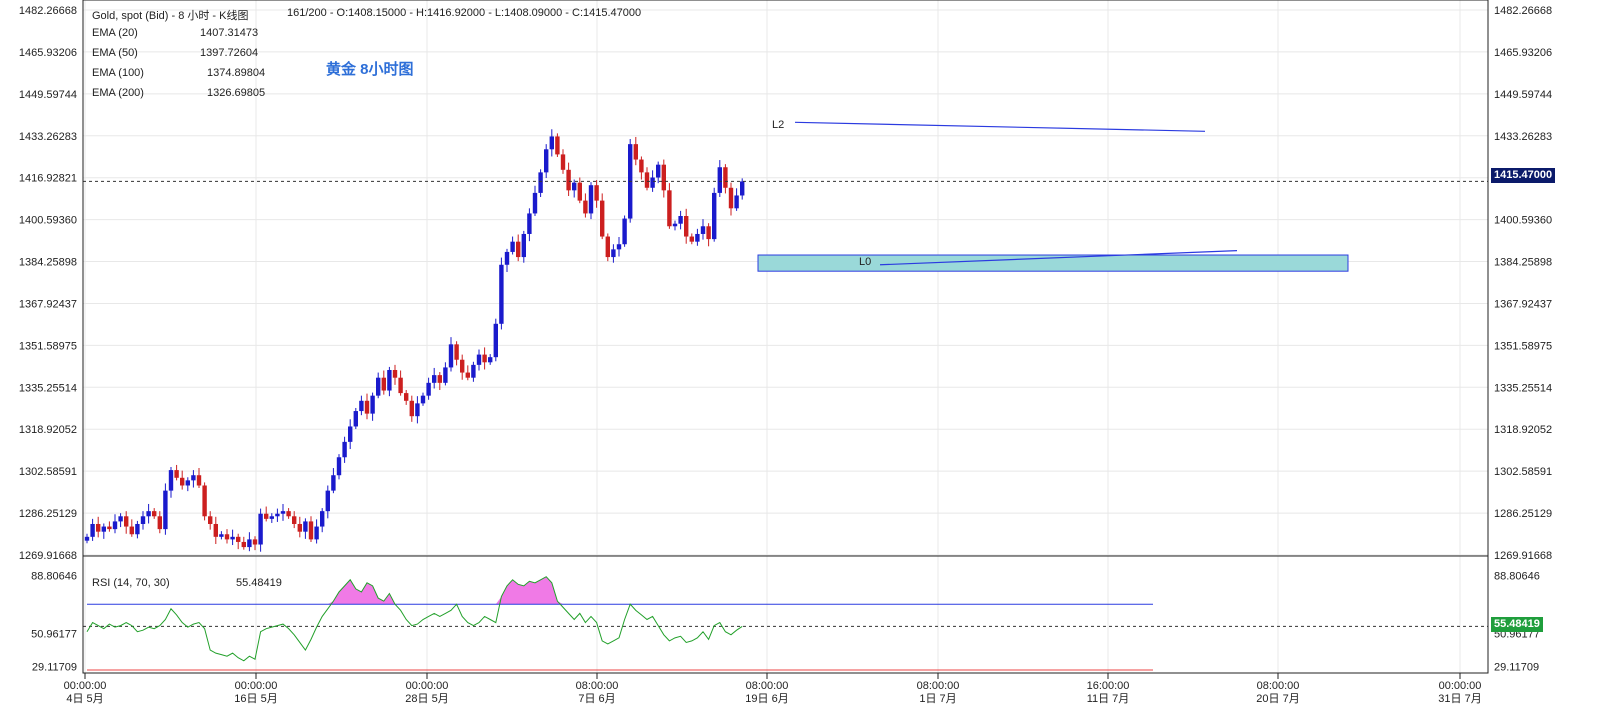  Describe the element at coordinates (115, 53) in the screenshot. I see `ema-50-label: EMA (50)` at that location.